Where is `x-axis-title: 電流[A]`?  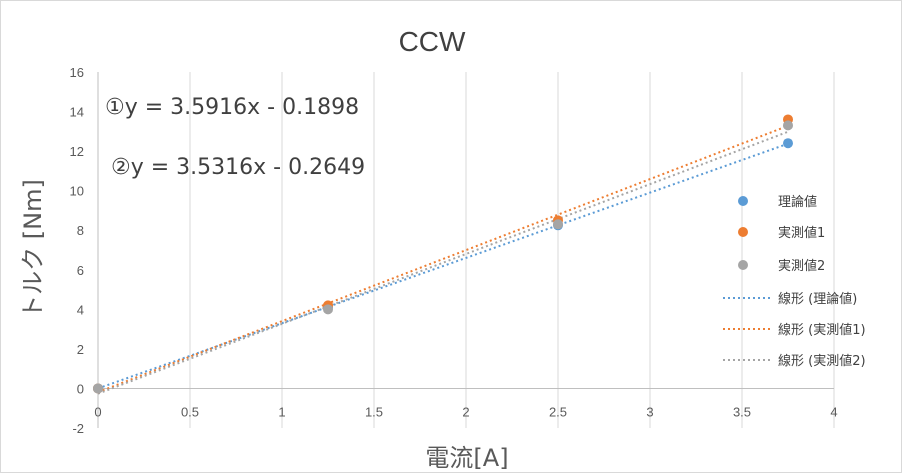 x-axis-title: 電流[A] is located at coordinates (466, 458).